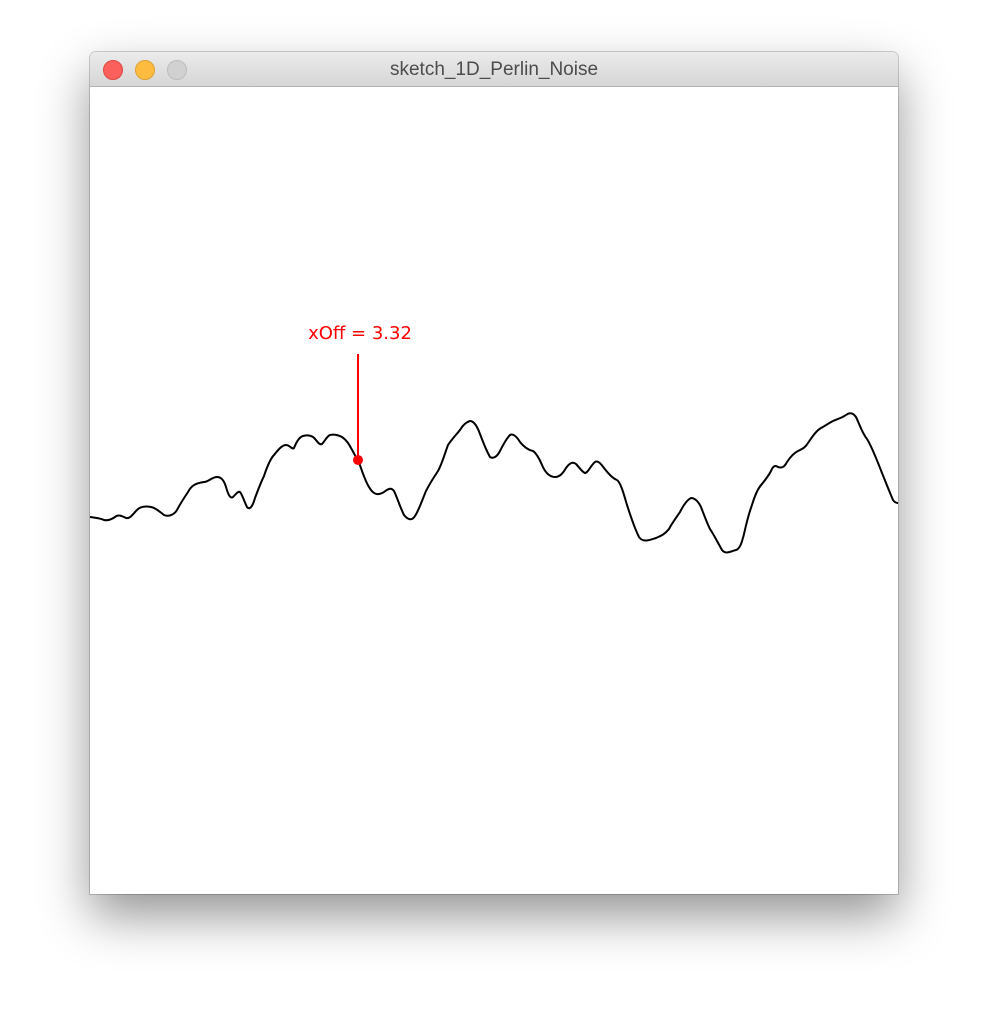 This screenshot has height=1024, width=988. What do you see at coordinates (358, 460) in the screenshot?
I see `xoff-marker-dot` at bounding box center [358, 460].